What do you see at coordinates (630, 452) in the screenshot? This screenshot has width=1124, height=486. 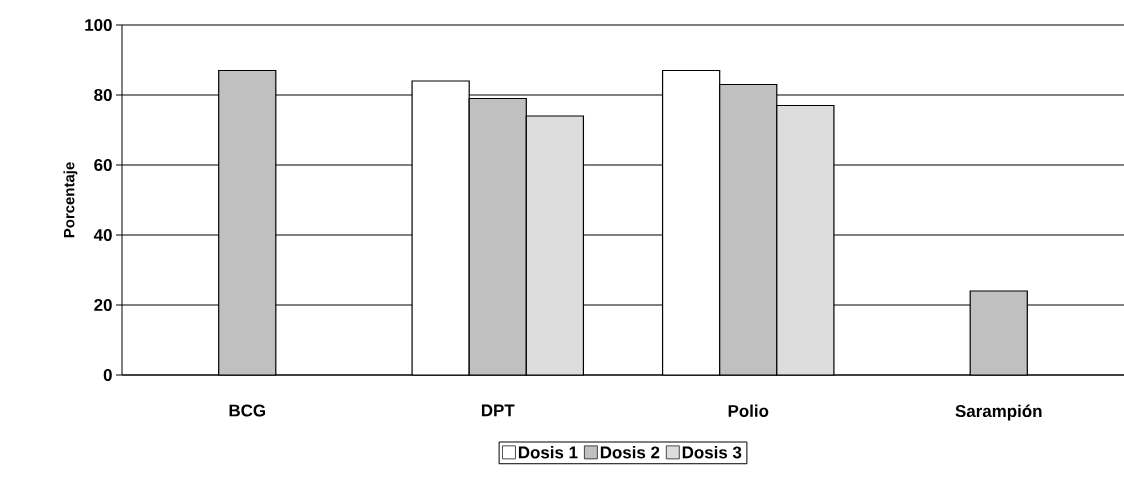 I see `legend-label: Dosis 2` at bounding box center [630, 452].